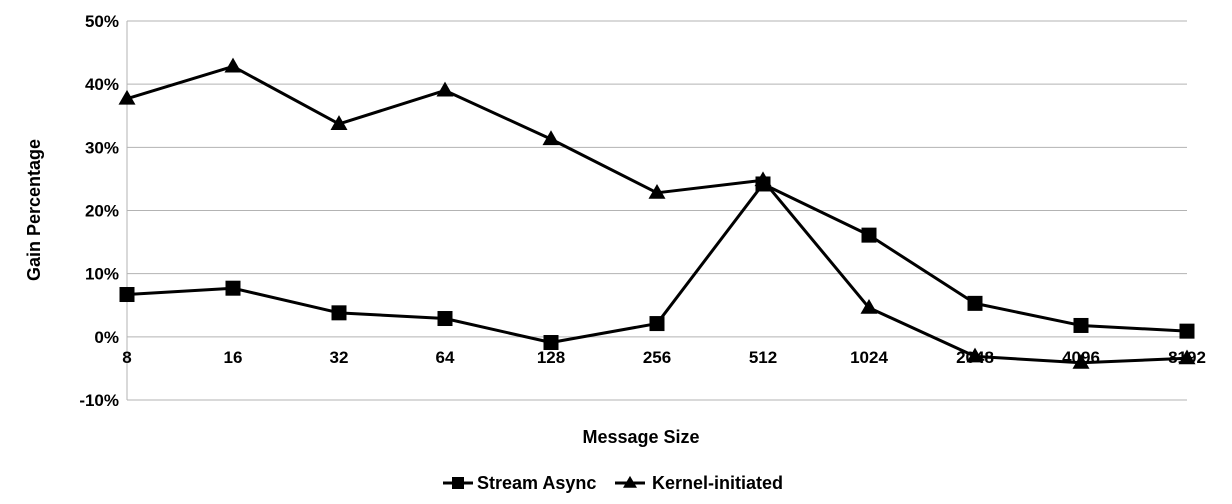 Image resolution: width=1232 pixels, height=504 pixels. I want to click on y-tick-label: 0%, so click(106, 337).